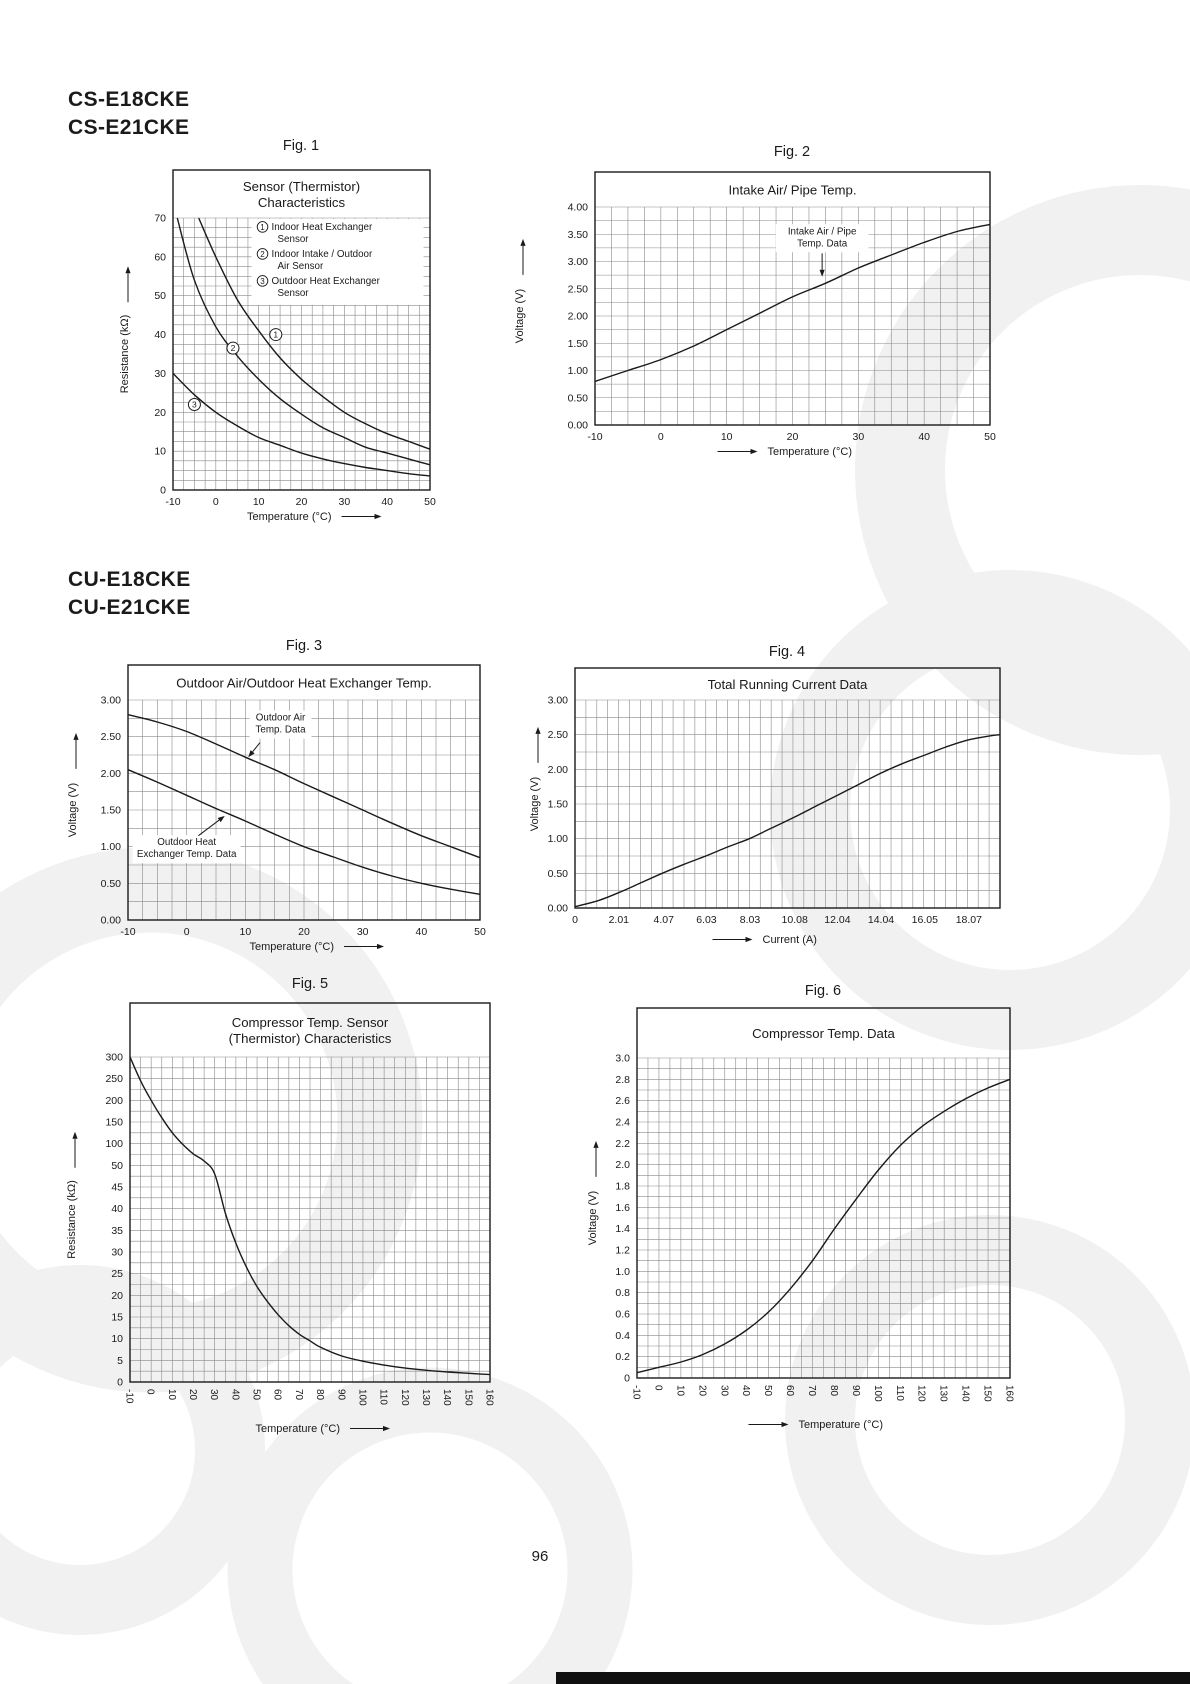  I want to click on y-axis-label: Voltage (V), so click(535, 804).